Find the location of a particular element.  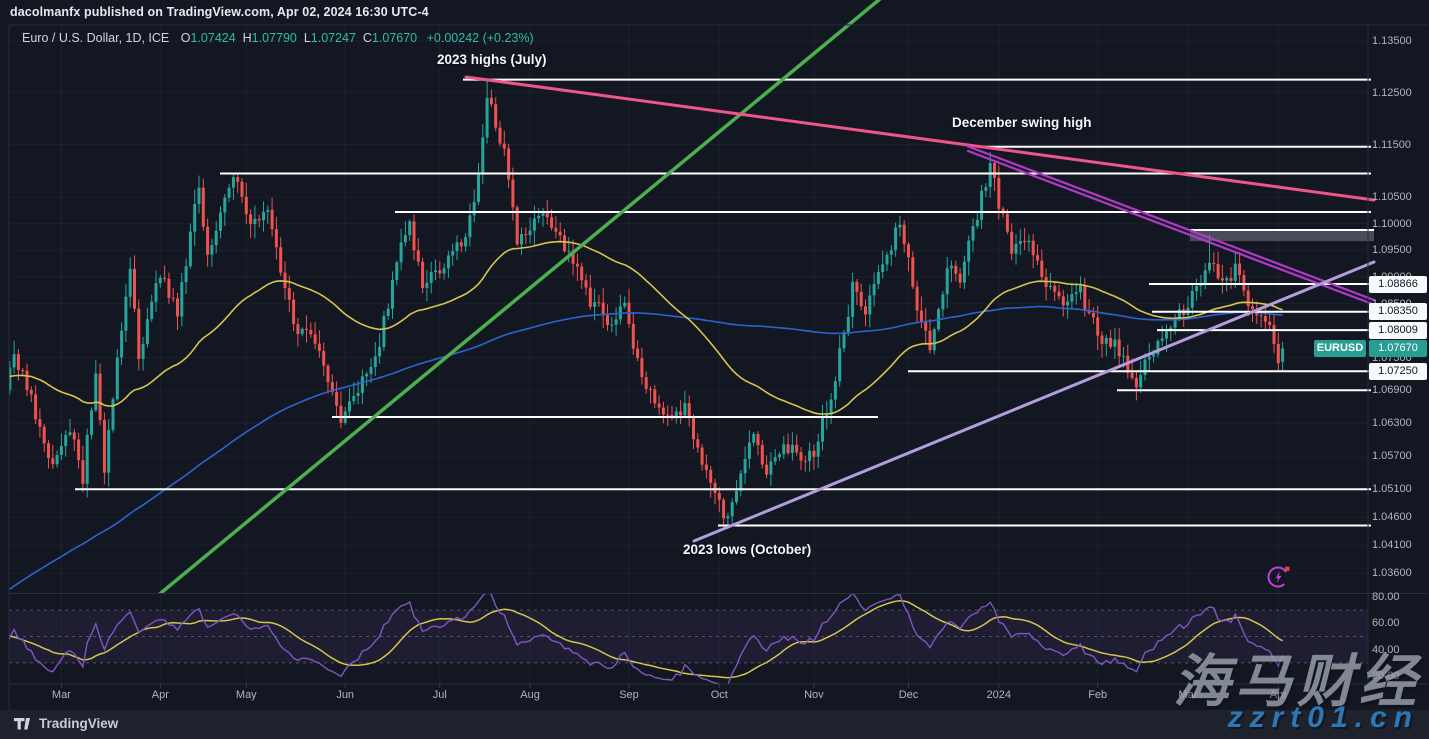

rsi-line is located at coordinates (646, 639).